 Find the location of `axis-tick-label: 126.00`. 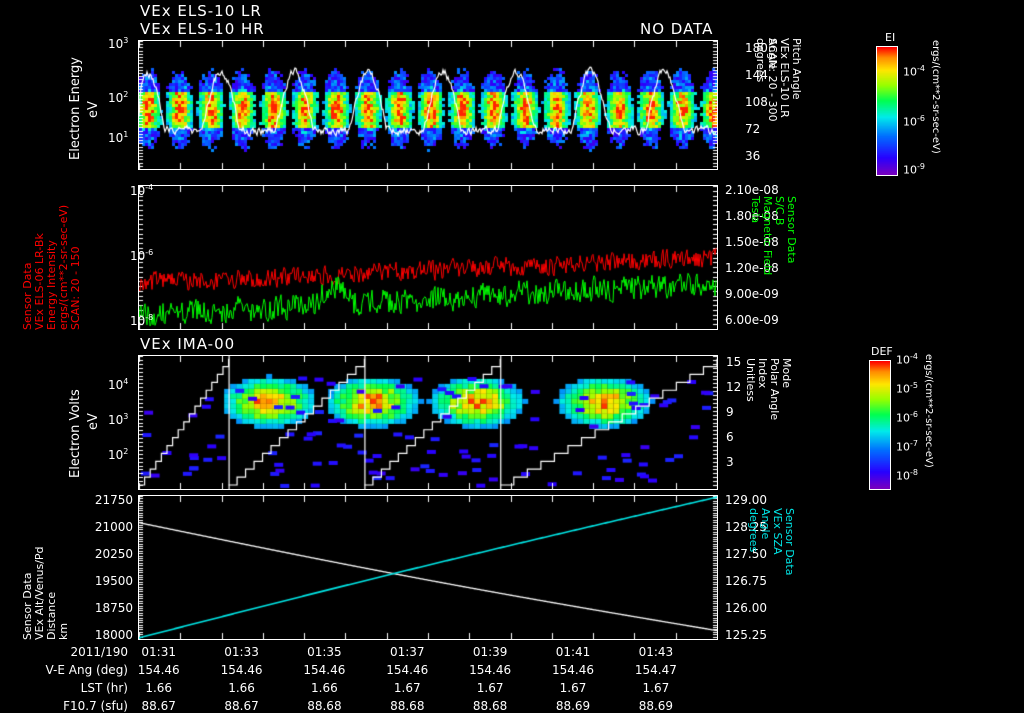

axis-tick-label: 126.00 is located at coordinates (746, 608).